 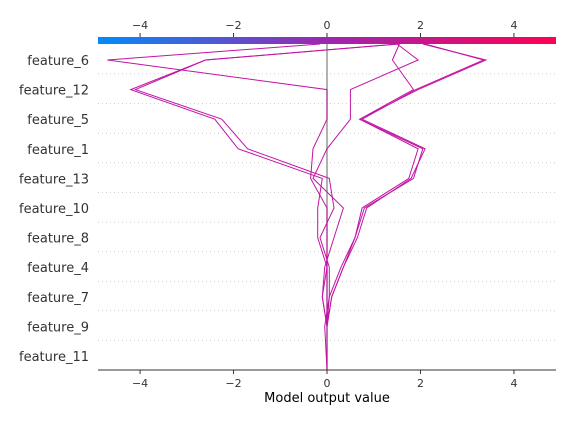 I want to click on bottom-tick-label: −4, so click(x=140, y=383).